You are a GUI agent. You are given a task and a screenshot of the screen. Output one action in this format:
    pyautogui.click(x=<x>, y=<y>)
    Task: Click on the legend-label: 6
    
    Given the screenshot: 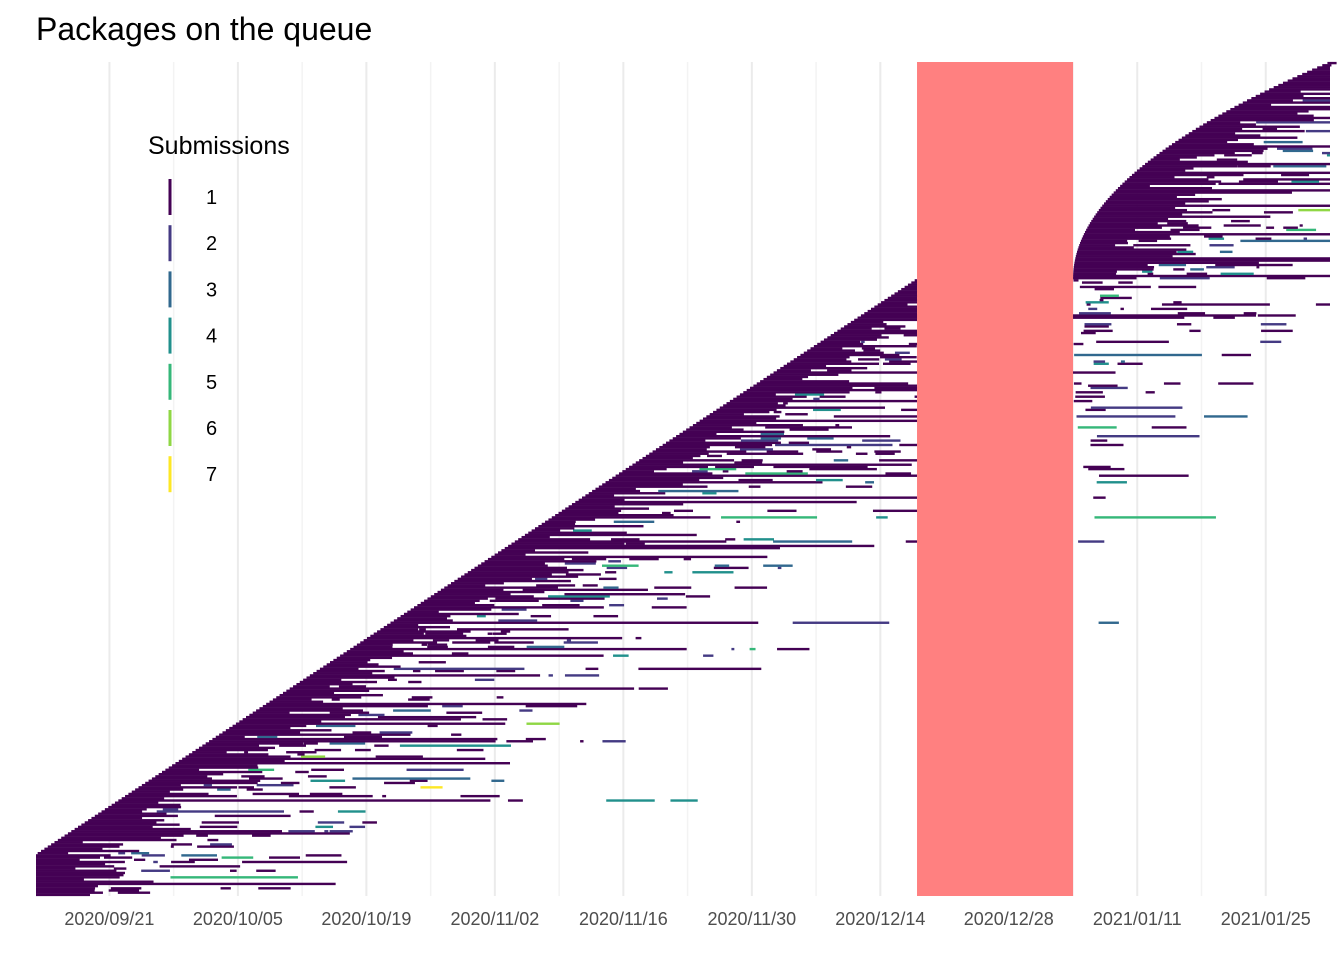 What is the action you would take?
    pyautogui.click(x=211, y=429)
    